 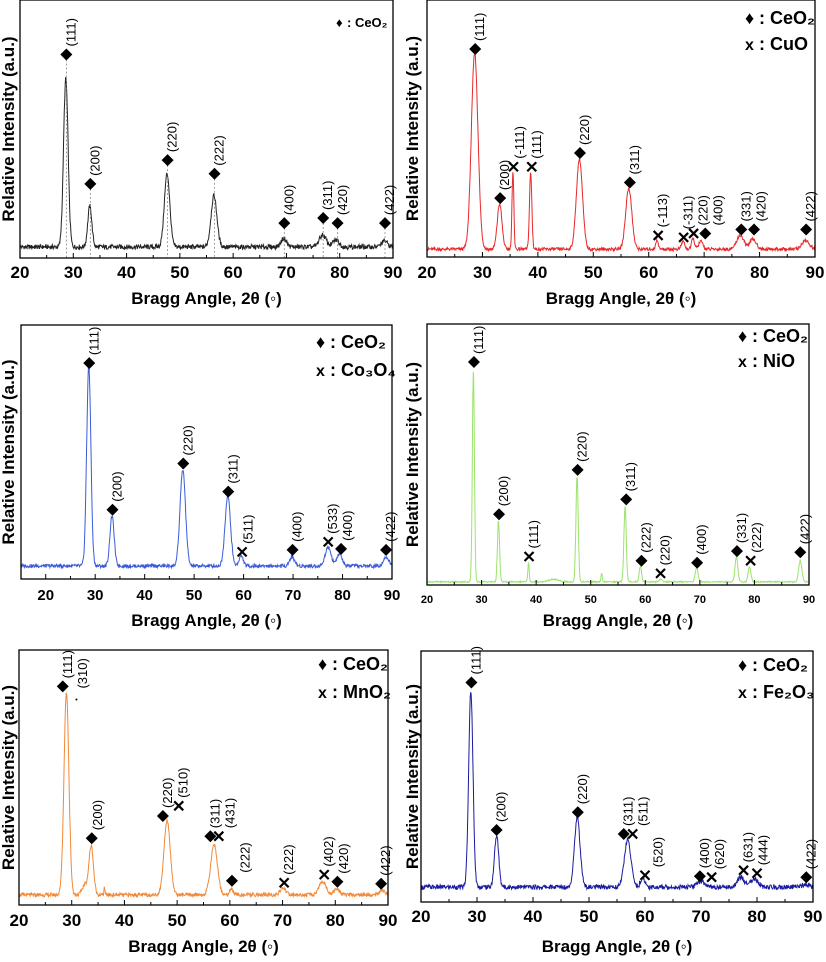 What do you see at coordinates (229, 813) in the screenshot?
I see `peak-hkl-label: (431)` at bounding box center [229, 813].